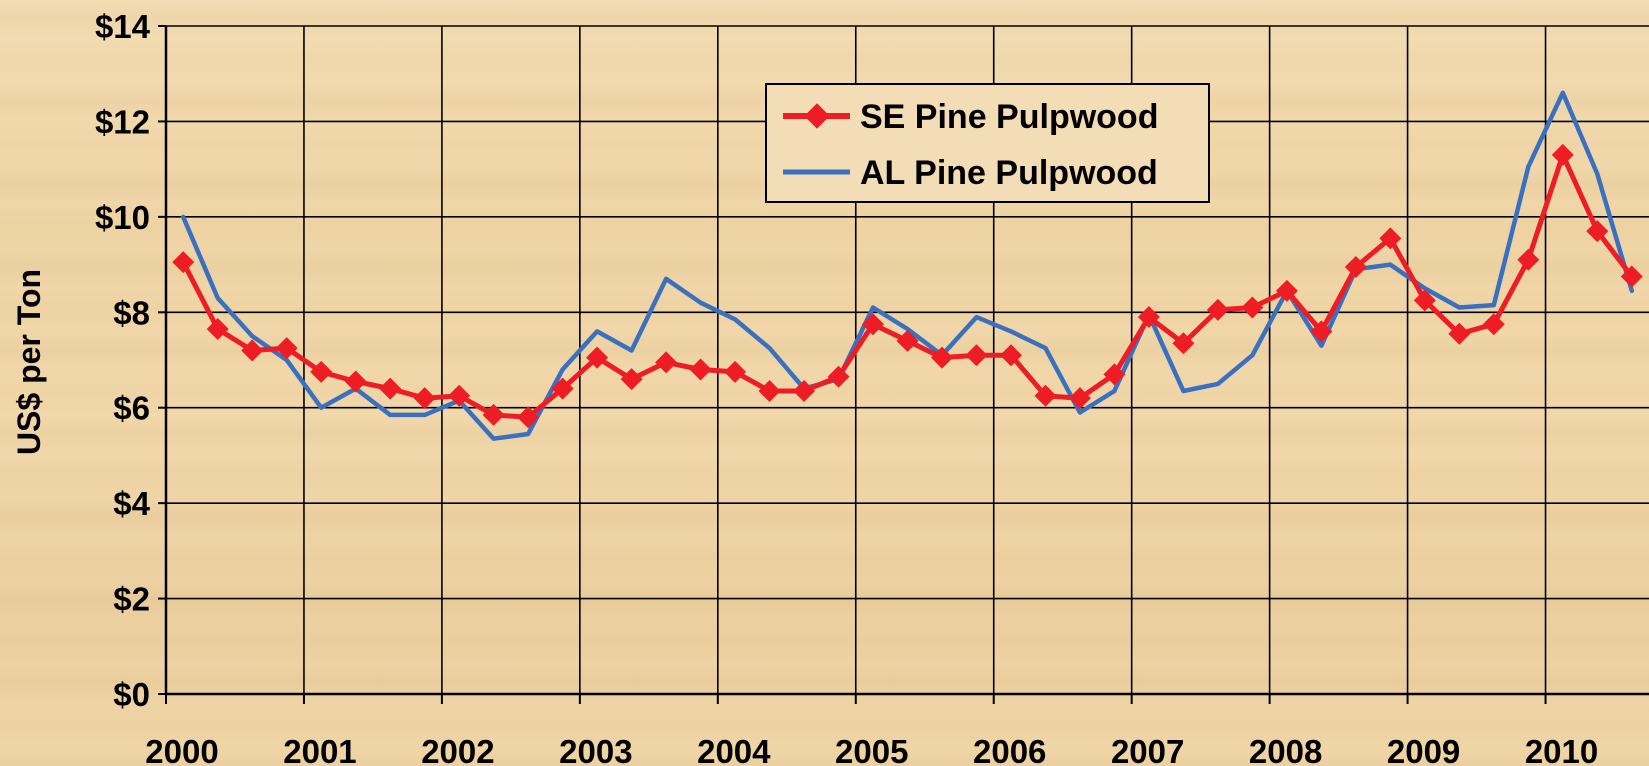  What do you see at coordinates (595, 749) in the screenshot?
I see `x-tick-label: 2003` at bounding box center [595, 749].